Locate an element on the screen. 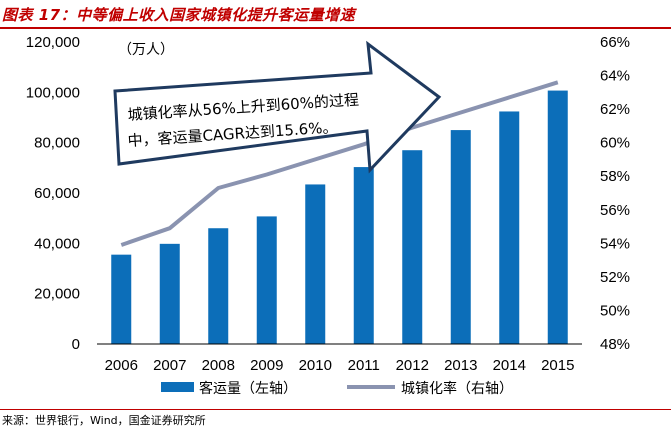 The height and width of the screenshot is (429, 671). left-tick-label: 80,000 is located at coordinates (57, 143).